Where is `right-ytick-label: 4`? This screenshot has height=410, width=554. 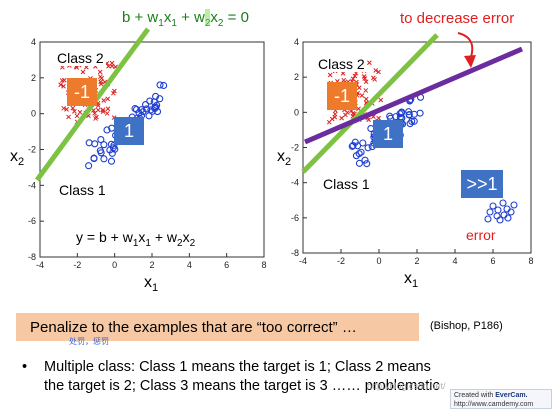
right-ytick-label: 4 is located at coordinates (296, 42).